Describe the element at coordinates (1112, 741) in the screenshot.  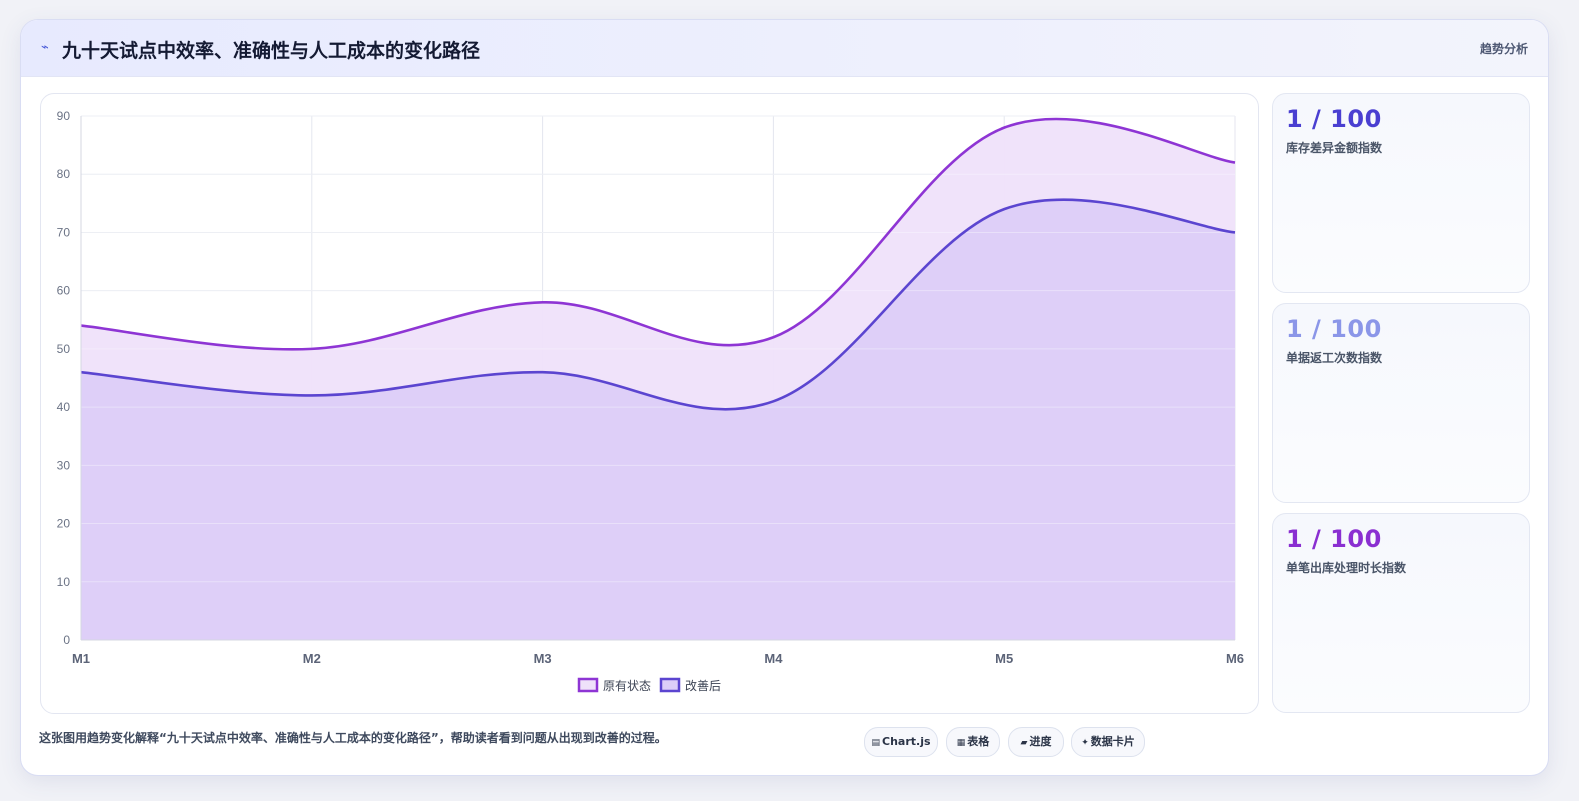
I see `chip-label: 数据卡片` at that location.